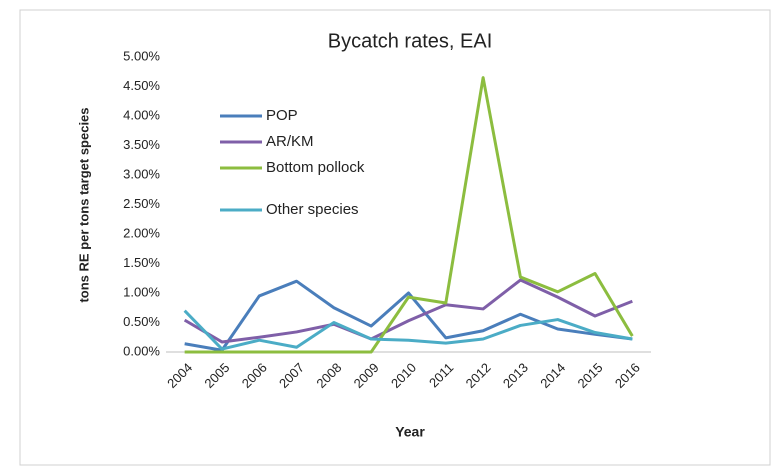 Image resolution: width=782 pixels, height=474 pixels. Describe the element at coordinates (141, 350) in the screenshot. I see `y-tick-label: 0.00%` at that location.